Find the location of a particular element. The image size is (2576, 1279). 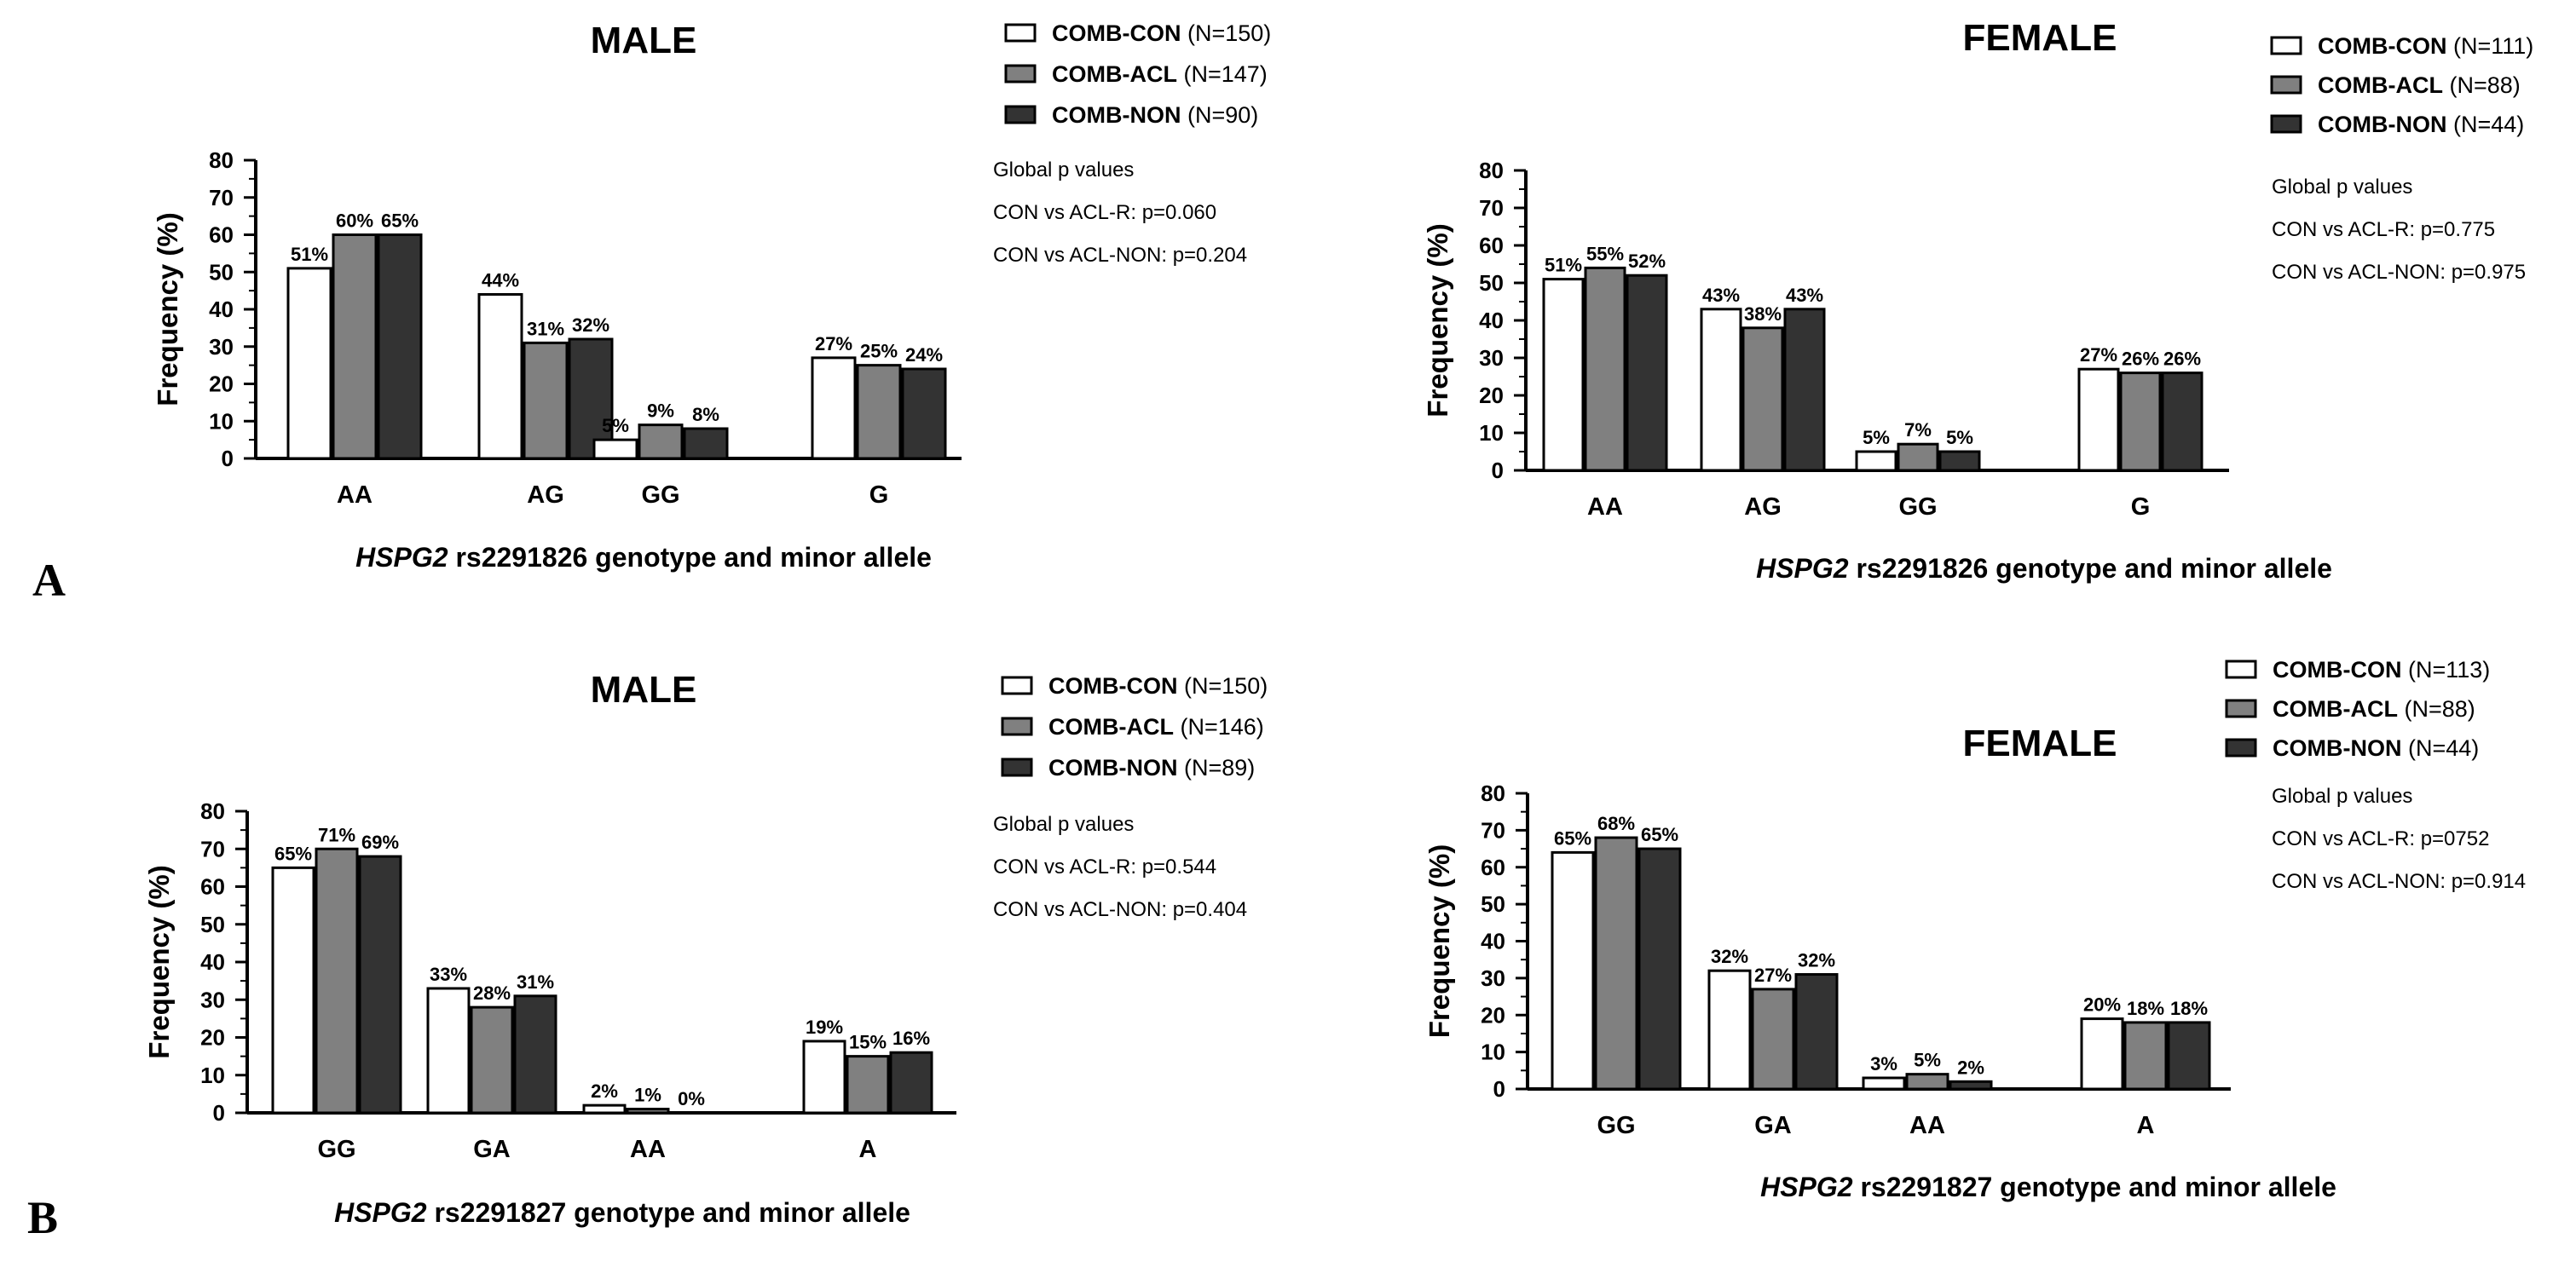

p-value-text: CON vs ACL-R: p=0.544 is located at coordinates (1104, 867).